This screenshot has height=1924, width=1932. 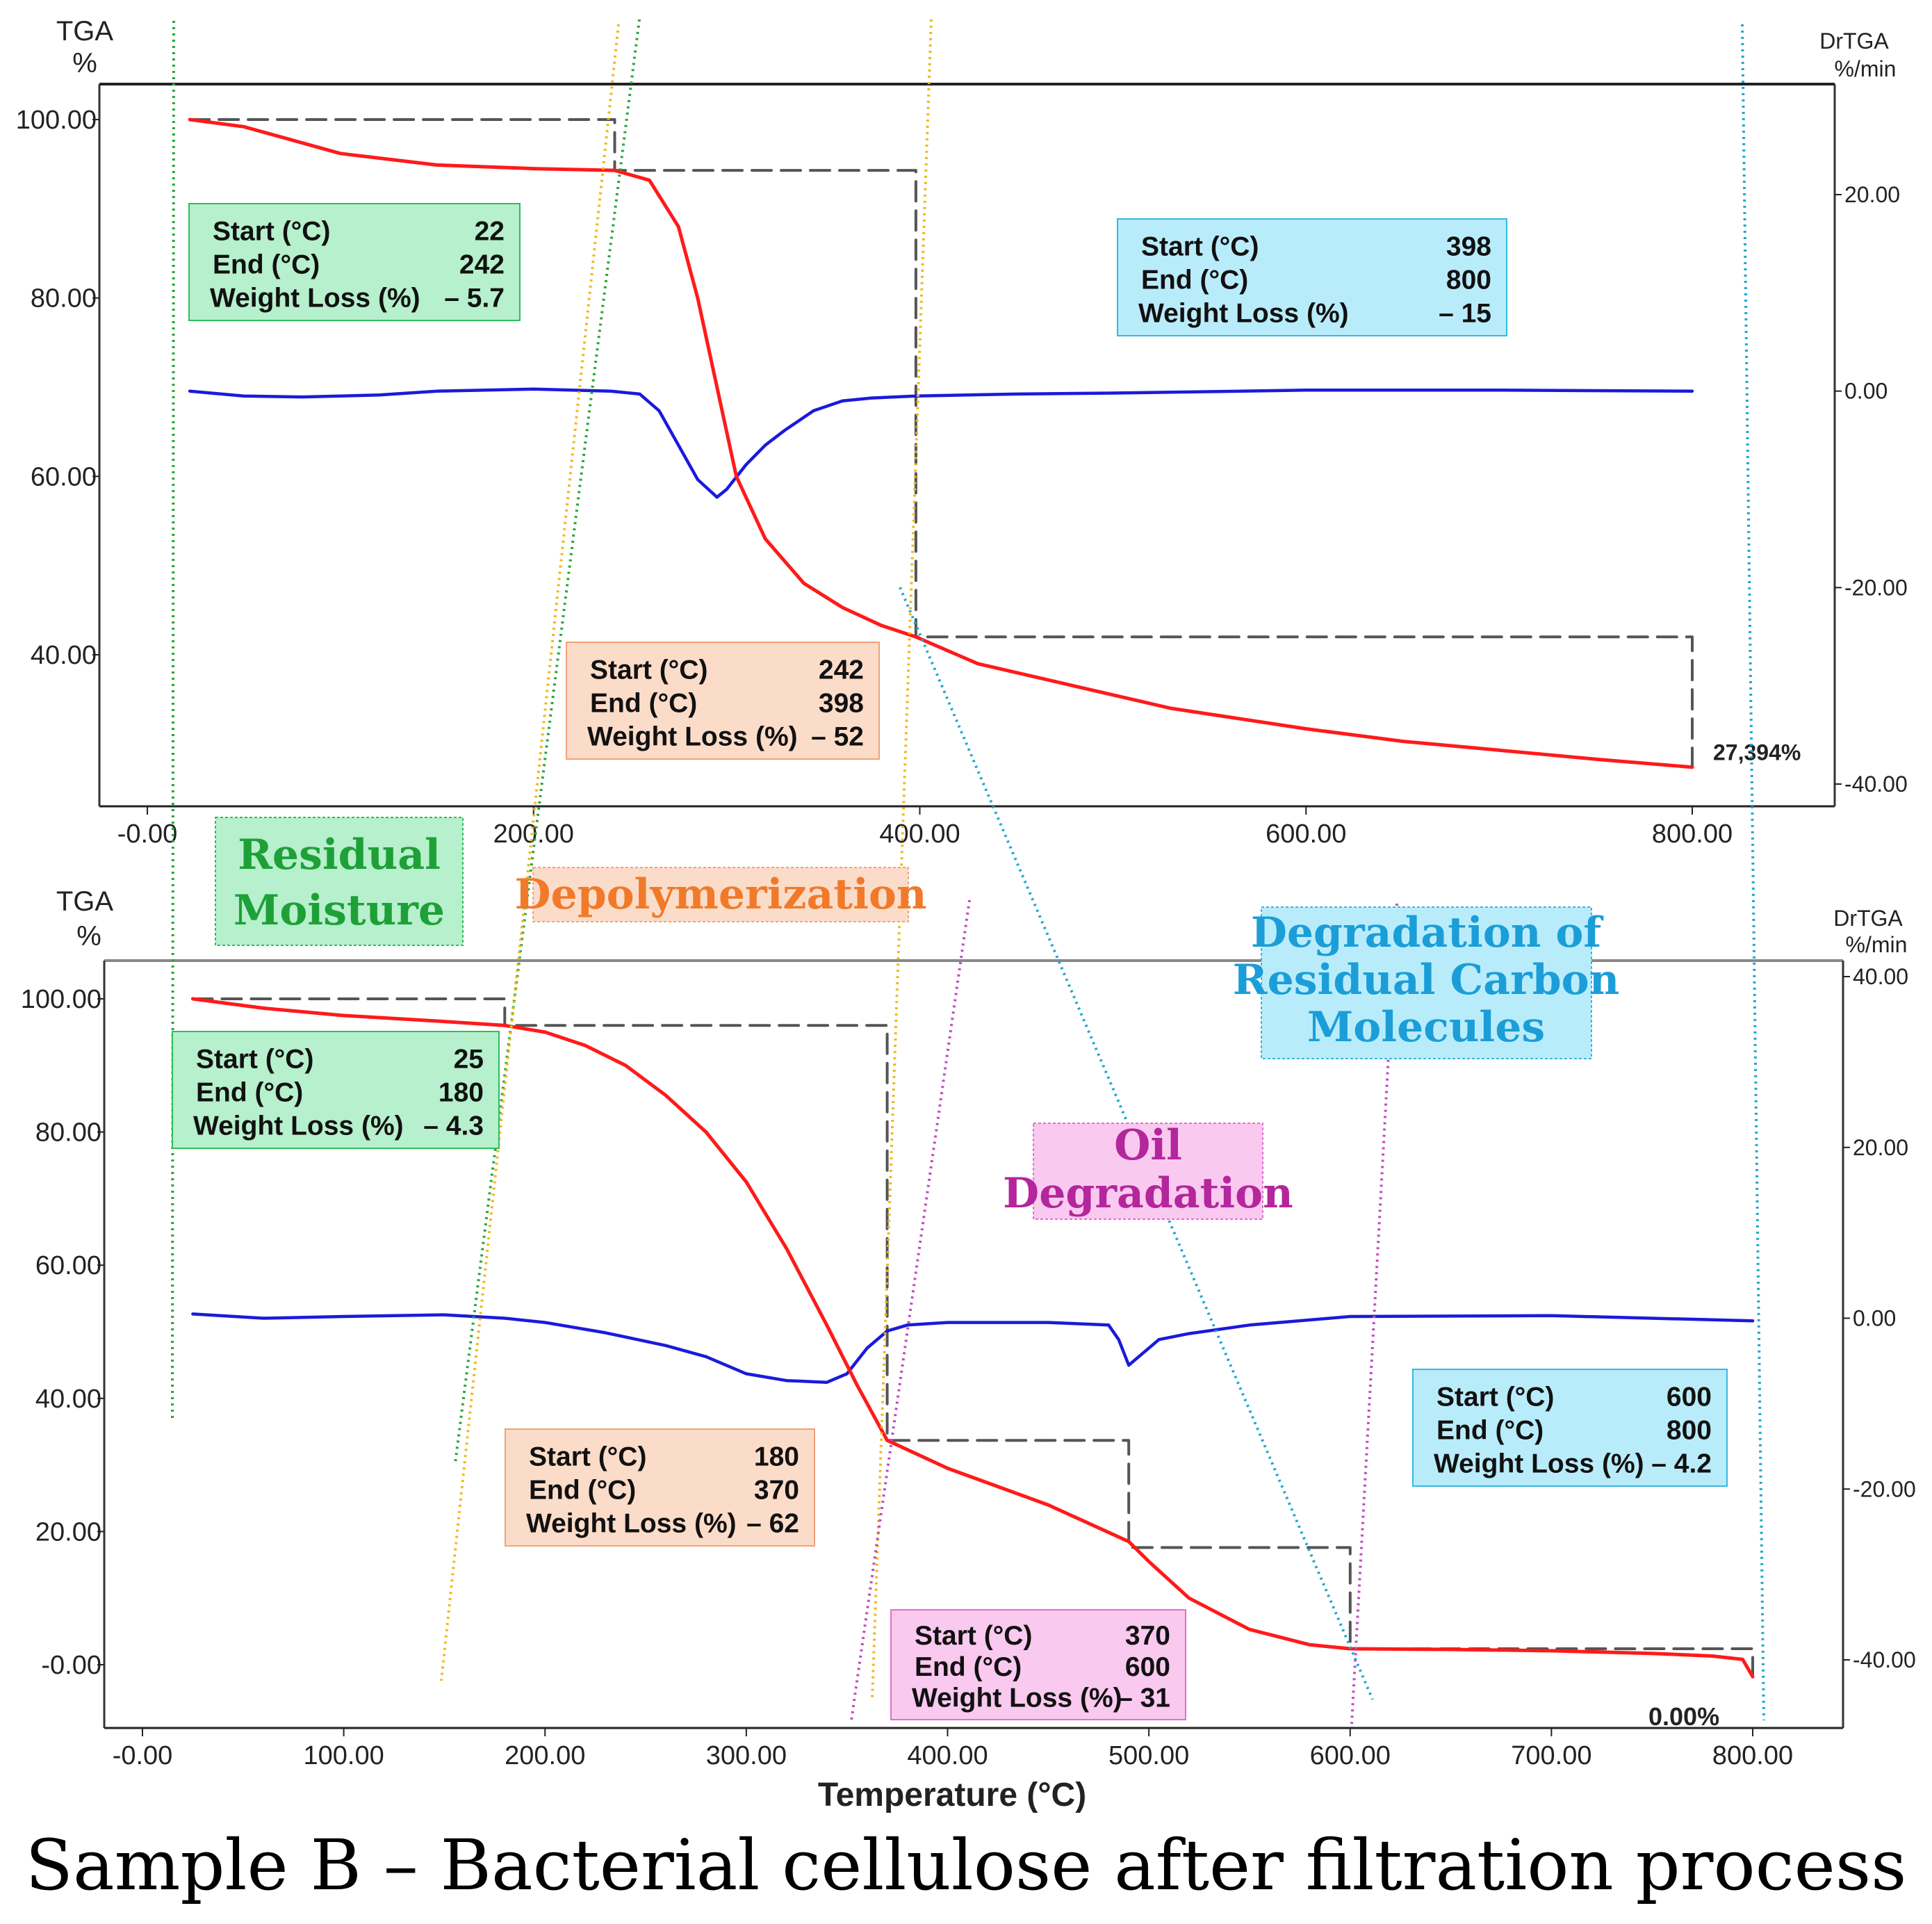 I want to click on top-y-right-tick-label: -40.00, so click(x=1876, y=785).